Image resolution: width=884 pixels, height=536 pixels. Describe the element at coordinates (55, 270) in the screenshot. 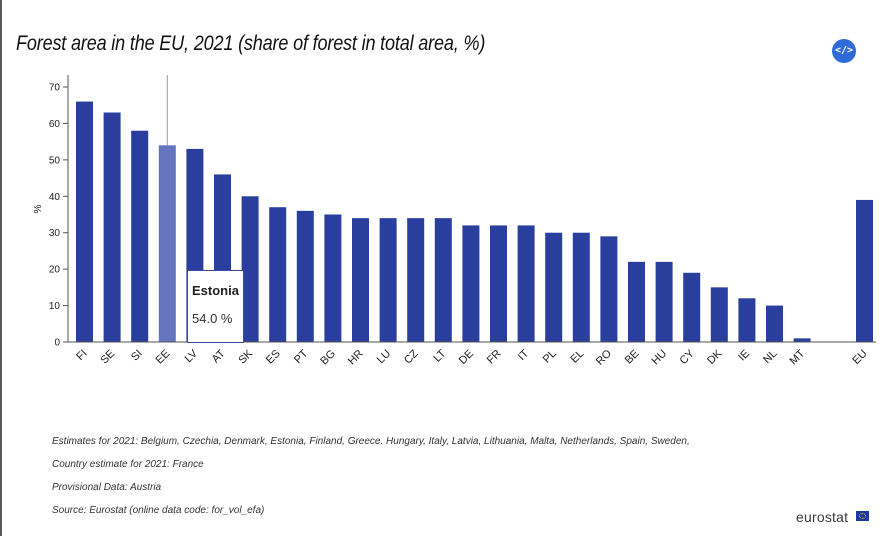

I see `y-tick-label: 20` at that location.